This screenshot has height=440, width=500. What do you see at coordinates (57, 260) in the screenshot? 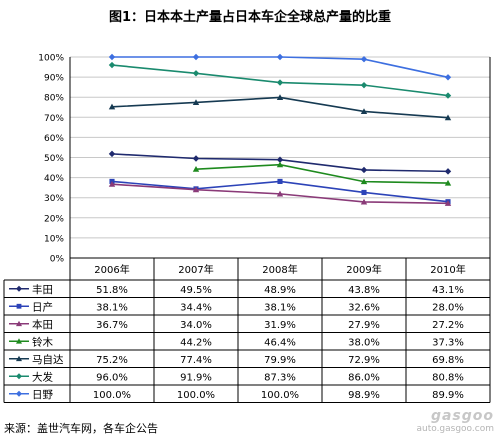
I see `y-tick-label: 0%` at bounding box center [57, 260].